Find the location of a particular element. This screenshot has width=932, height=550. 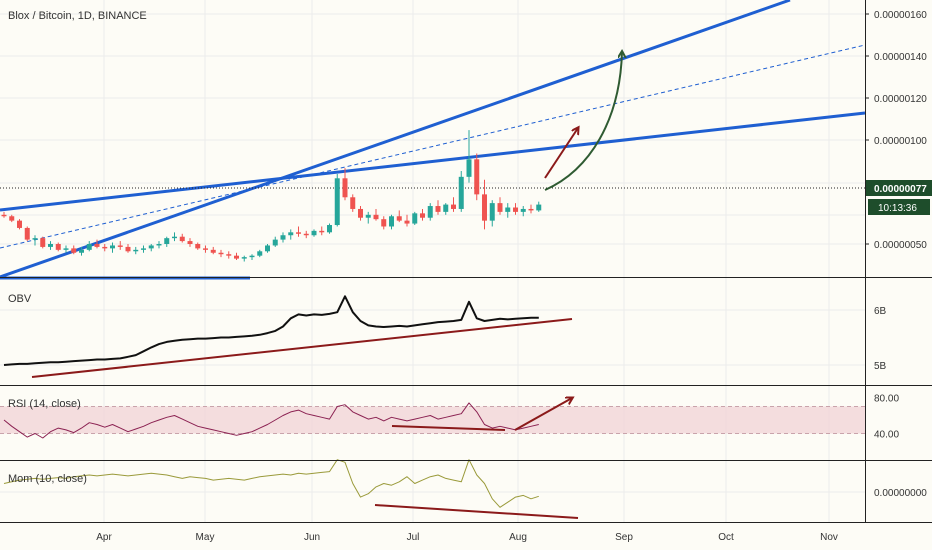

obv-label: OBV is located at coordinates (20, 299).